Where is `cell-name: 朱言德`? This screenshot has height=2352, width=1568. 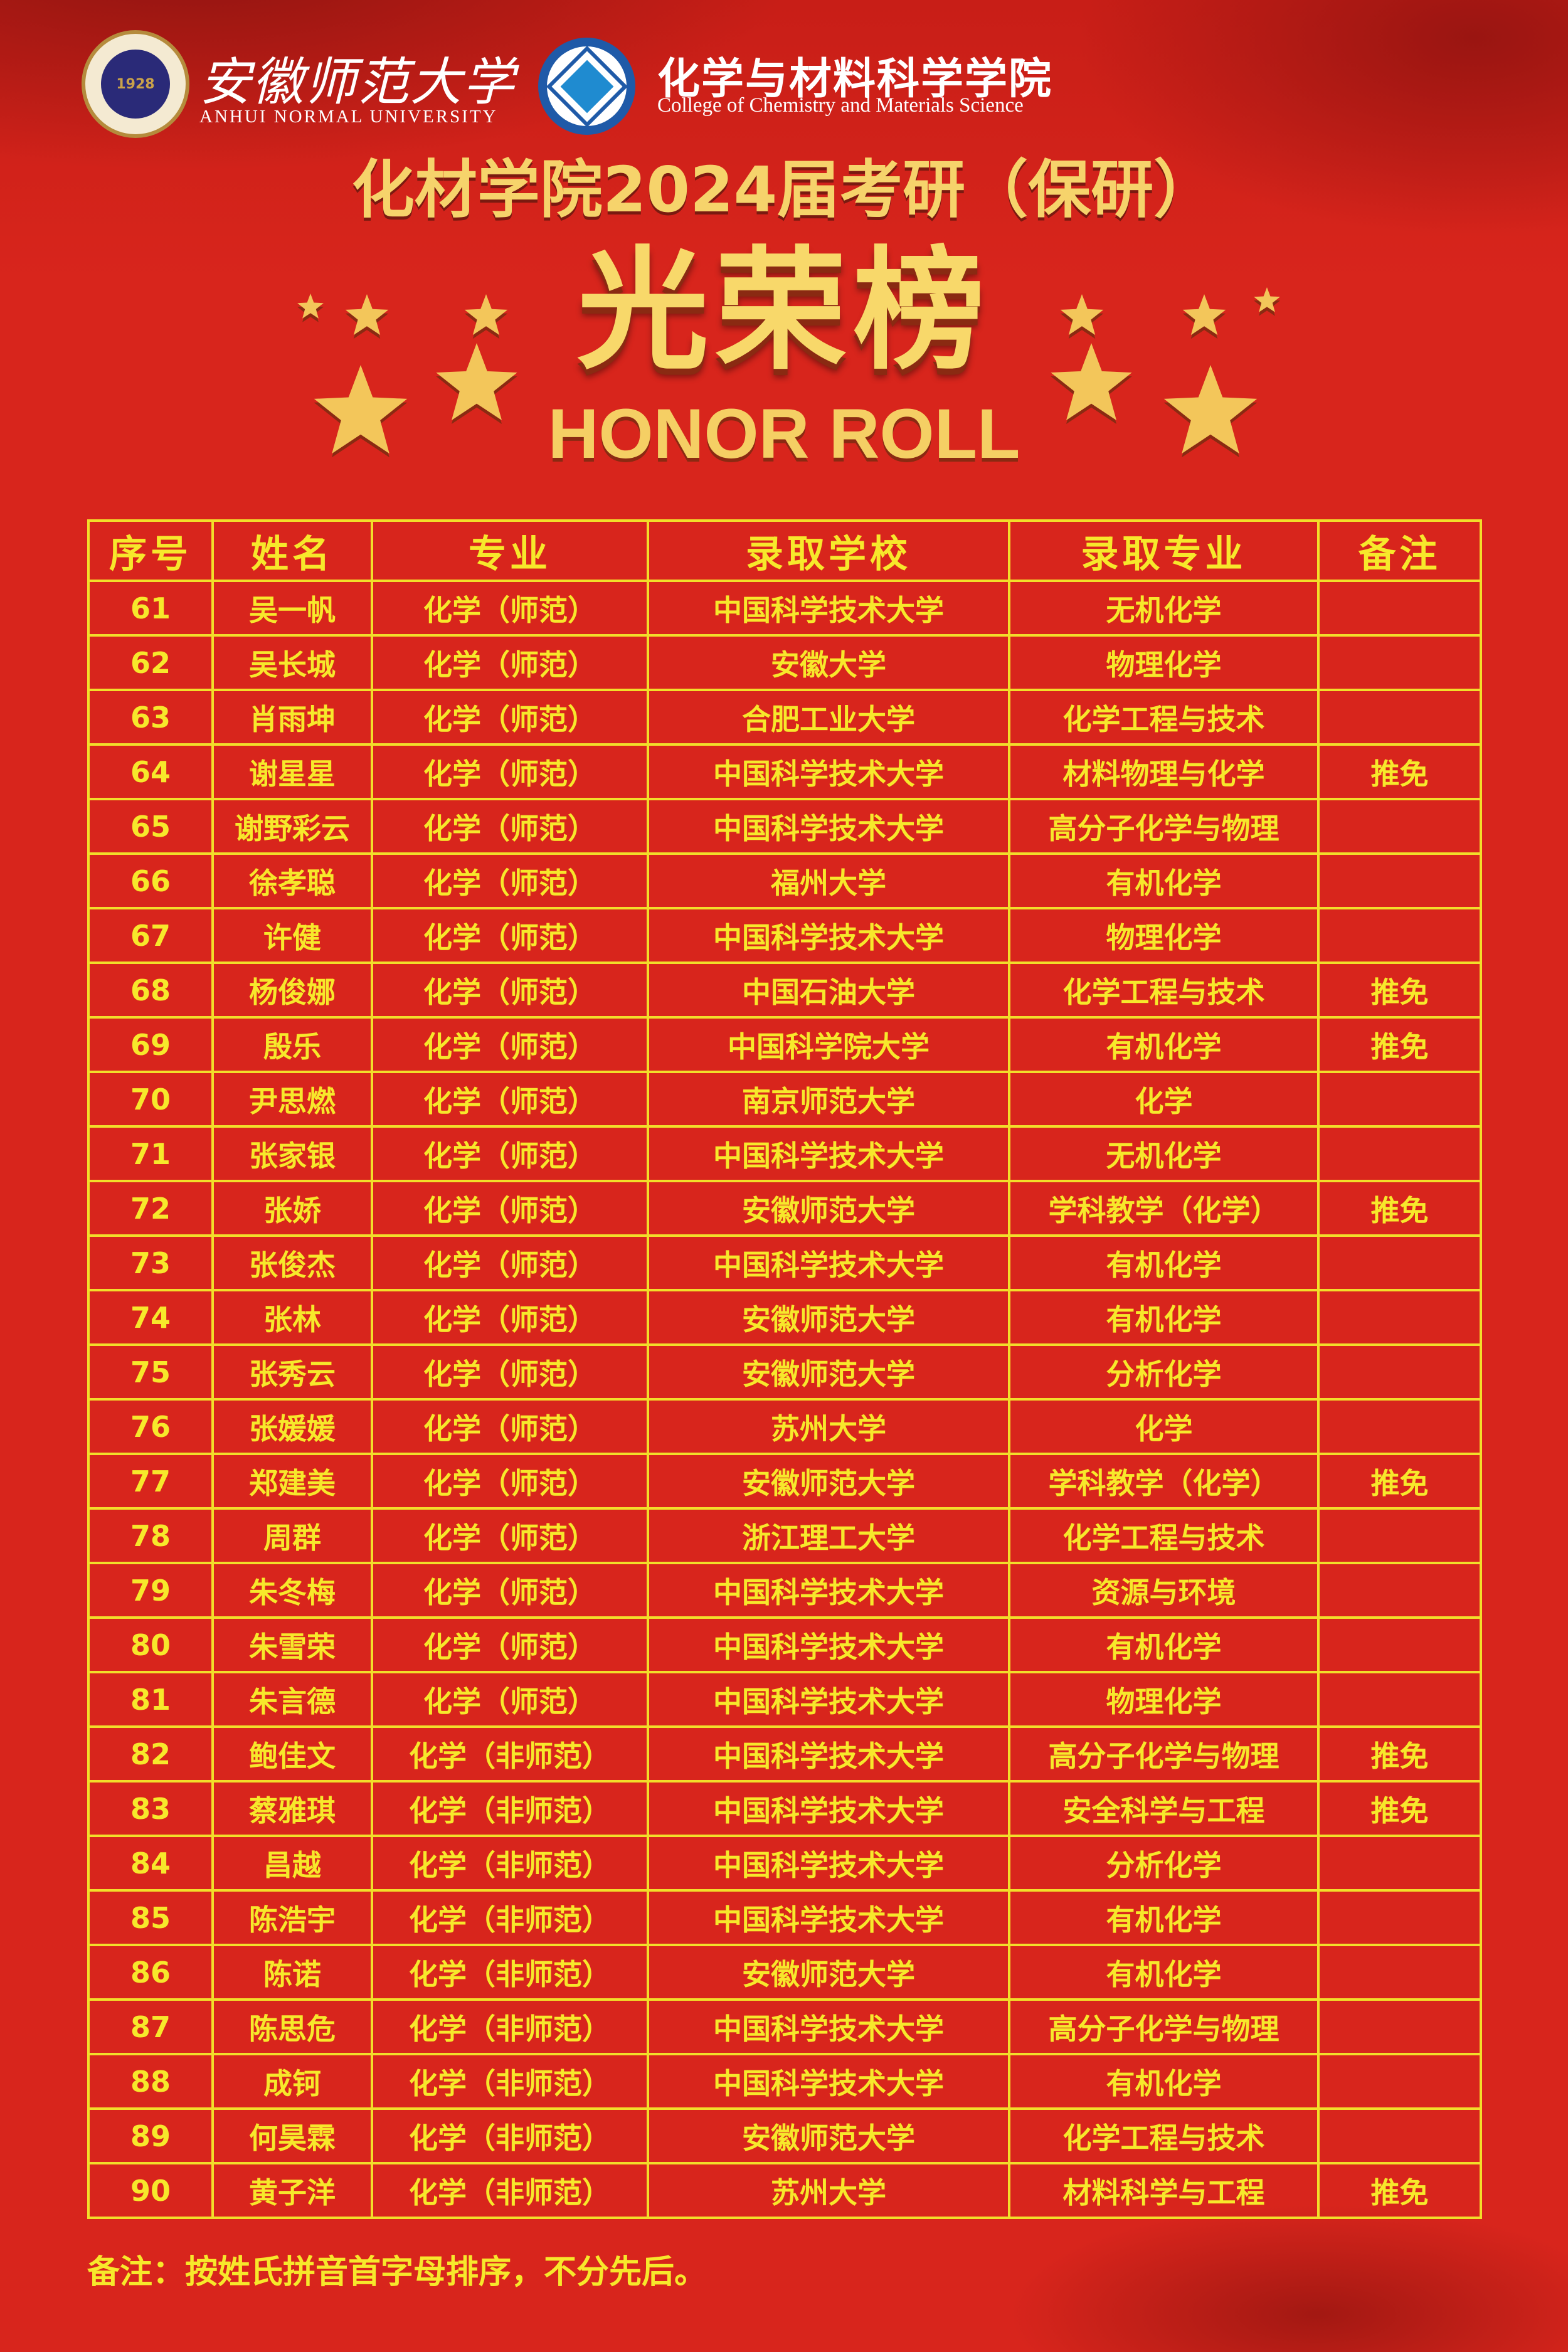 cell-name: 朱言德 is located at coordinates (292, 1699).